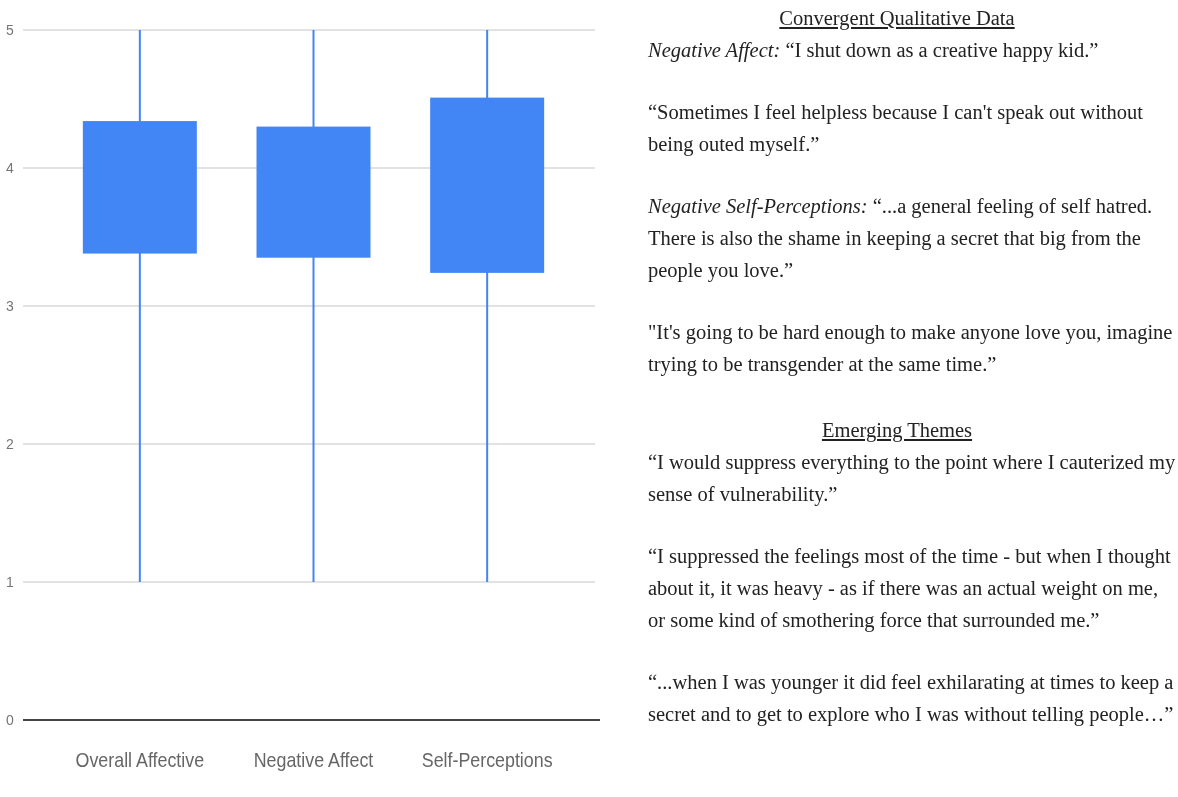 The image size is (1178, 797). What do you see at coordinates (140, 759) in the screenshot?
I see `x-tick-label: Overall Affective` at bounding box center [140, 759].